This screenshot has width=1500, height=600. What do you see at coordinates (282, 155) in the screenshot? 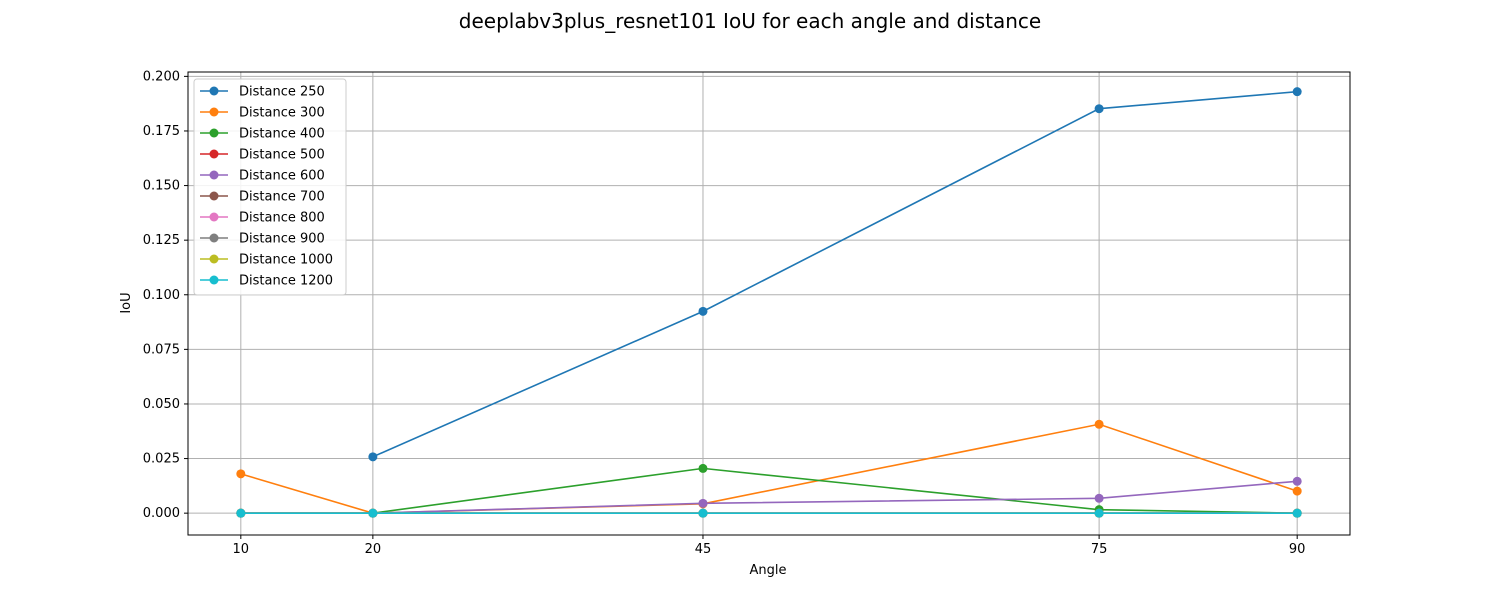
I see `legend-label: Distance 500` at bounding box center [282, 155].